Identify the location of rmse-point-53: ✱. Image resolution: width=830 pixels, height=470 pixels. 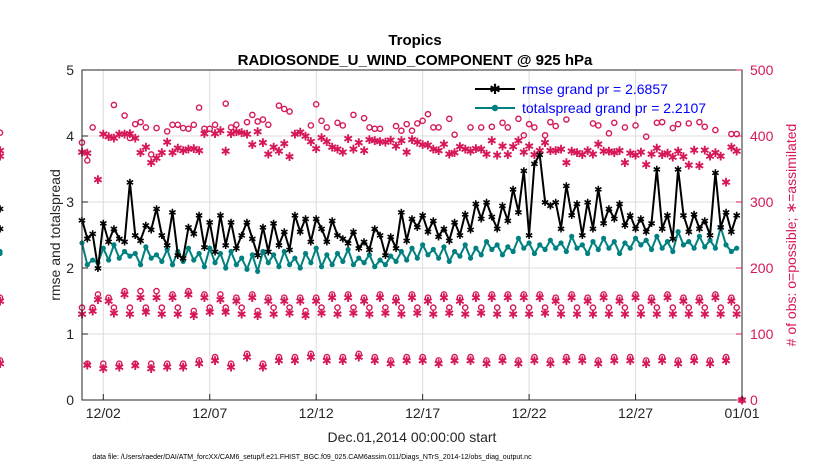
(364, 243).